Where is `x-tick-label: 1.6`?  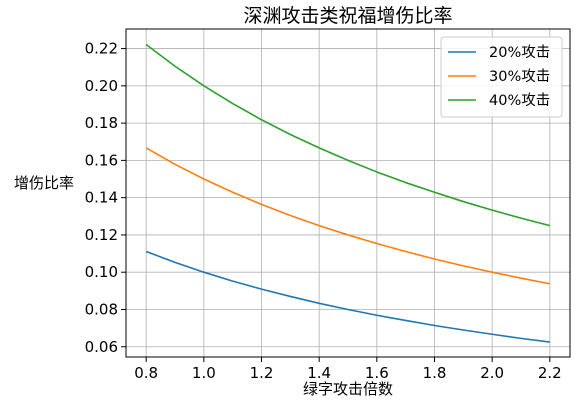
x-tick-label: 1.6 is located at coordinates (377, 373).